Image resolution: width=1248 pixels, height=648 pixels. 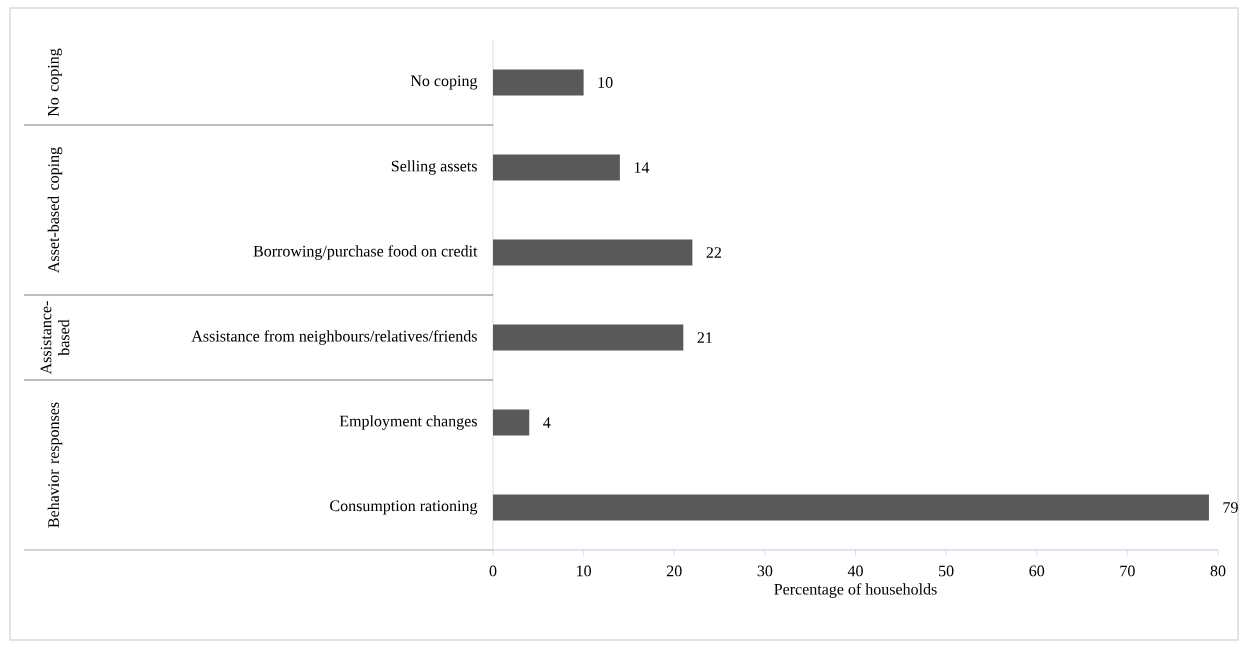 What do you see at coordinates (1230, 507) in the screenshot?
I see `data-label: 79` at bounding box center [1230, 507].